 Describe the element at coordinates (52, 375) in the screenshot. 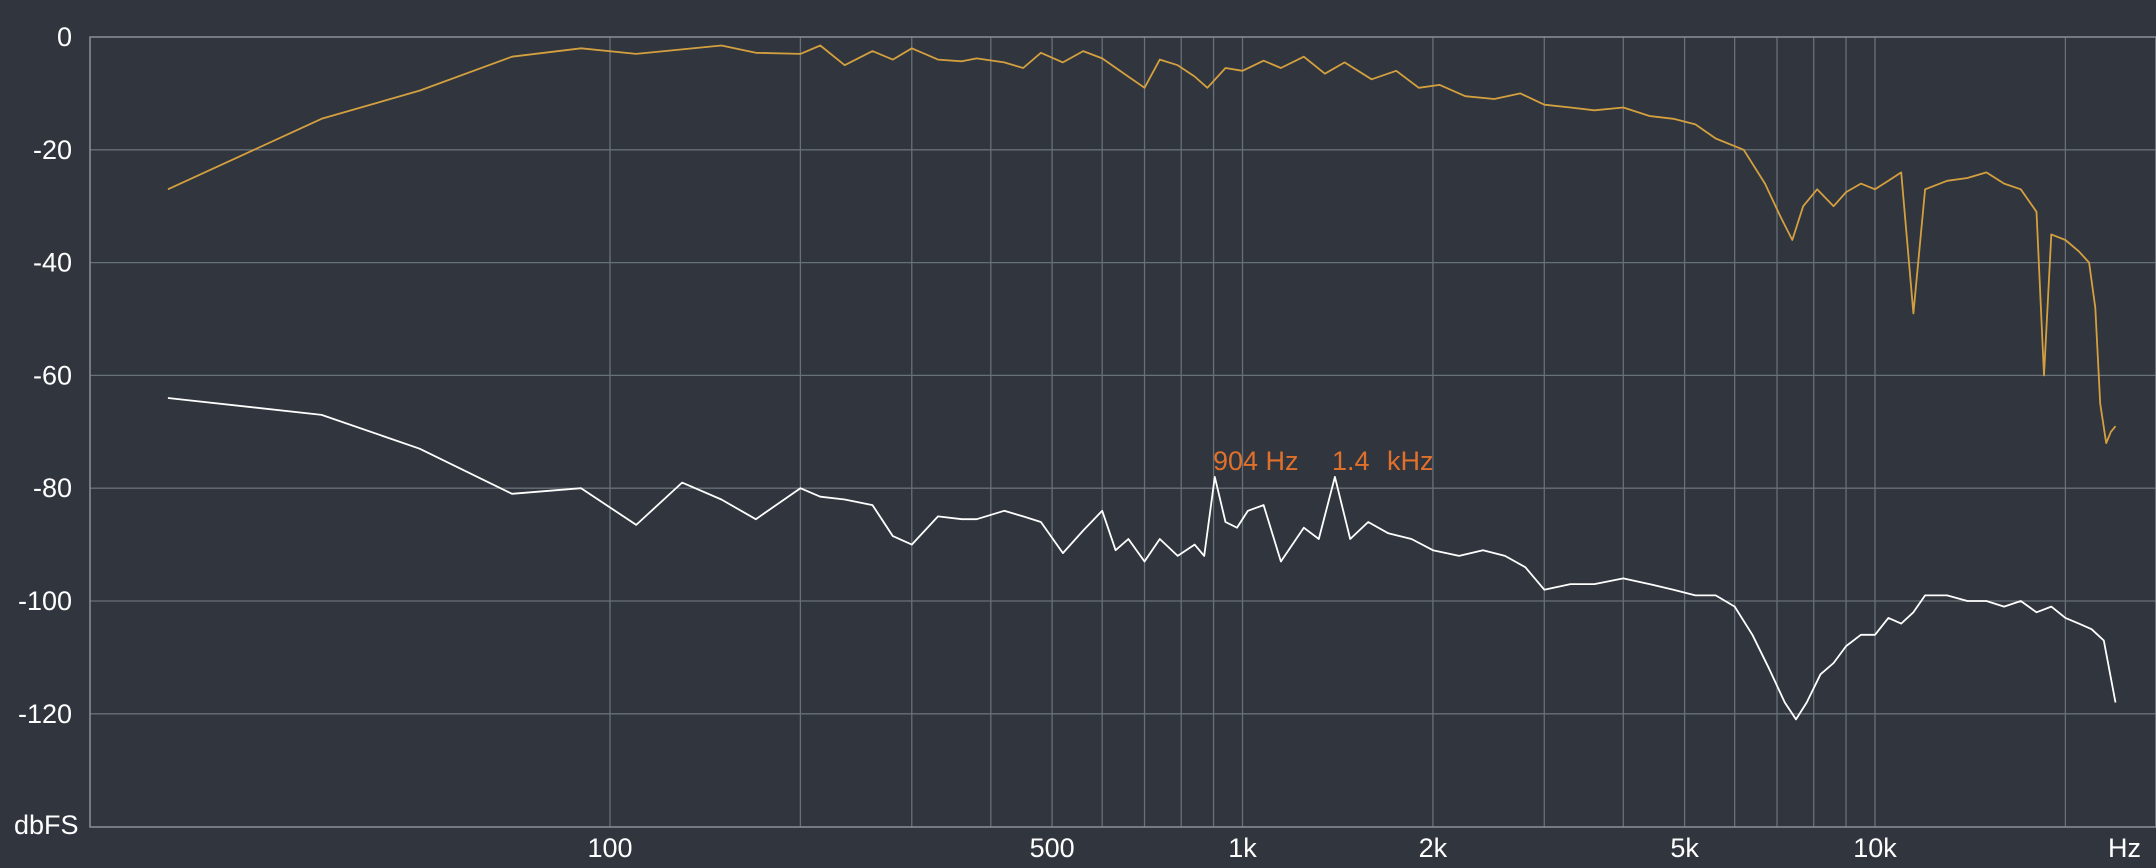

I see `y-tick-label: -60` at that location.